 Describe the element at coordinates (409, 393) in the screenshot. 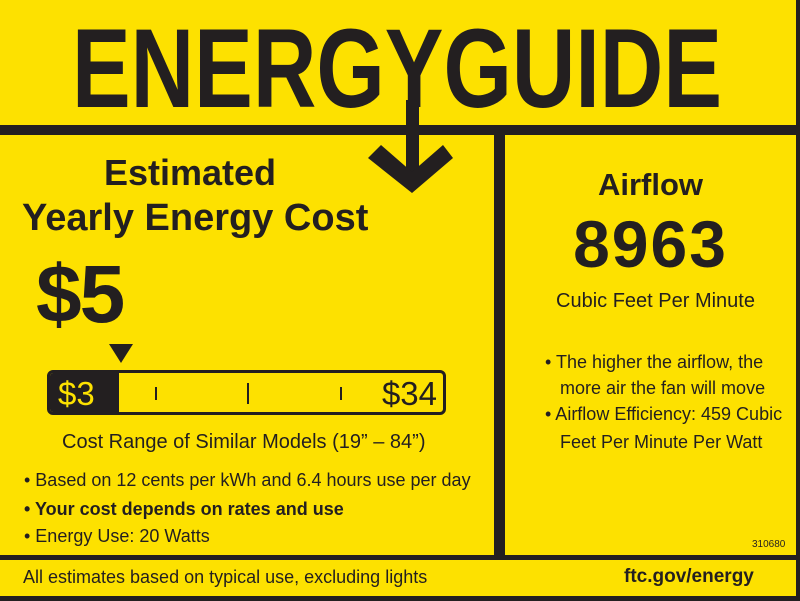

I see `range-max: $34` at that location.